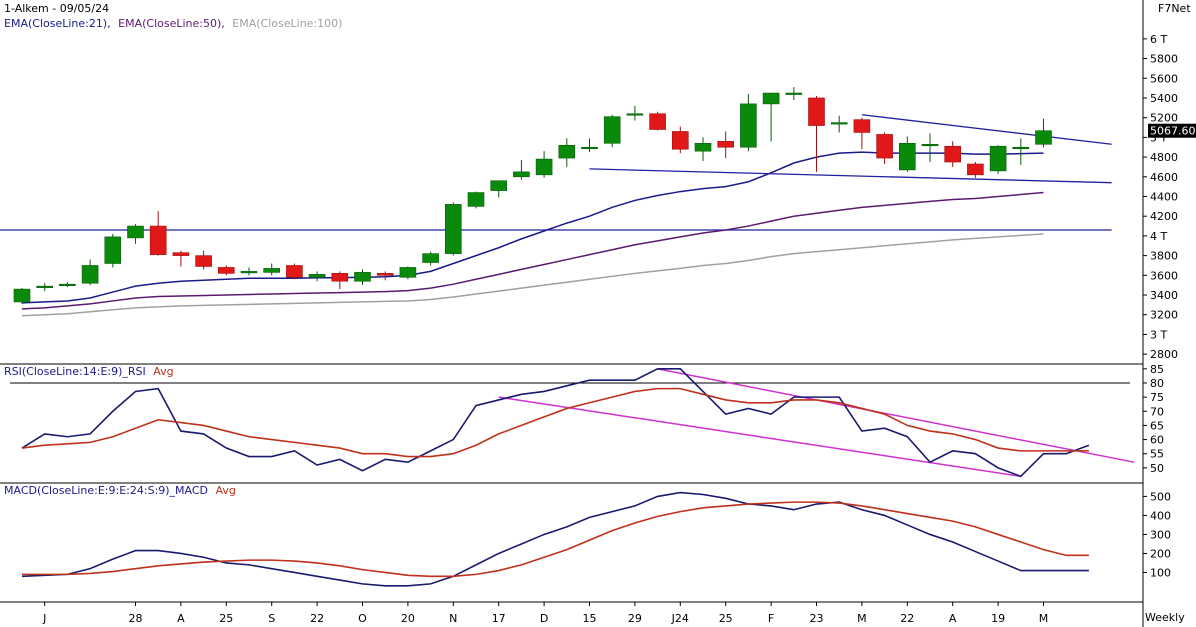  I want to click on y-tick-label: 3200, so click(1164, 315).